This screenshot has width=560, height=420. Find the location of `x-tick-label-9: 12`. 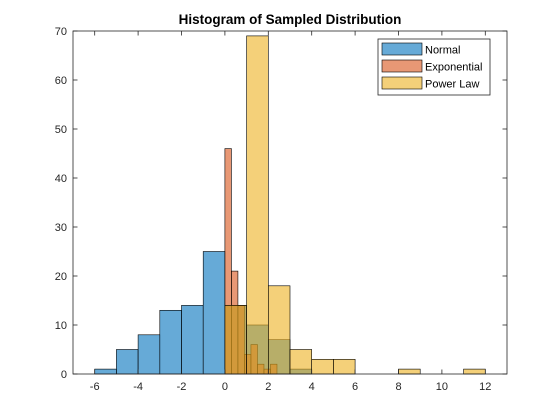

x-tick-label-9: 12 is located at coordinates (485, 387).